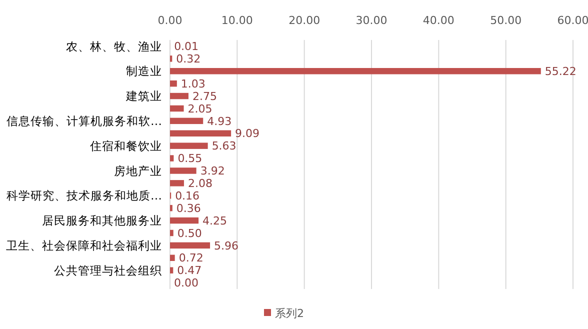 This screenshot has width=588, height=329. What do you see at coordinates (188, 59) in the screenshot?
I see `data-label: 0.32` at bounding box center [188, 59].